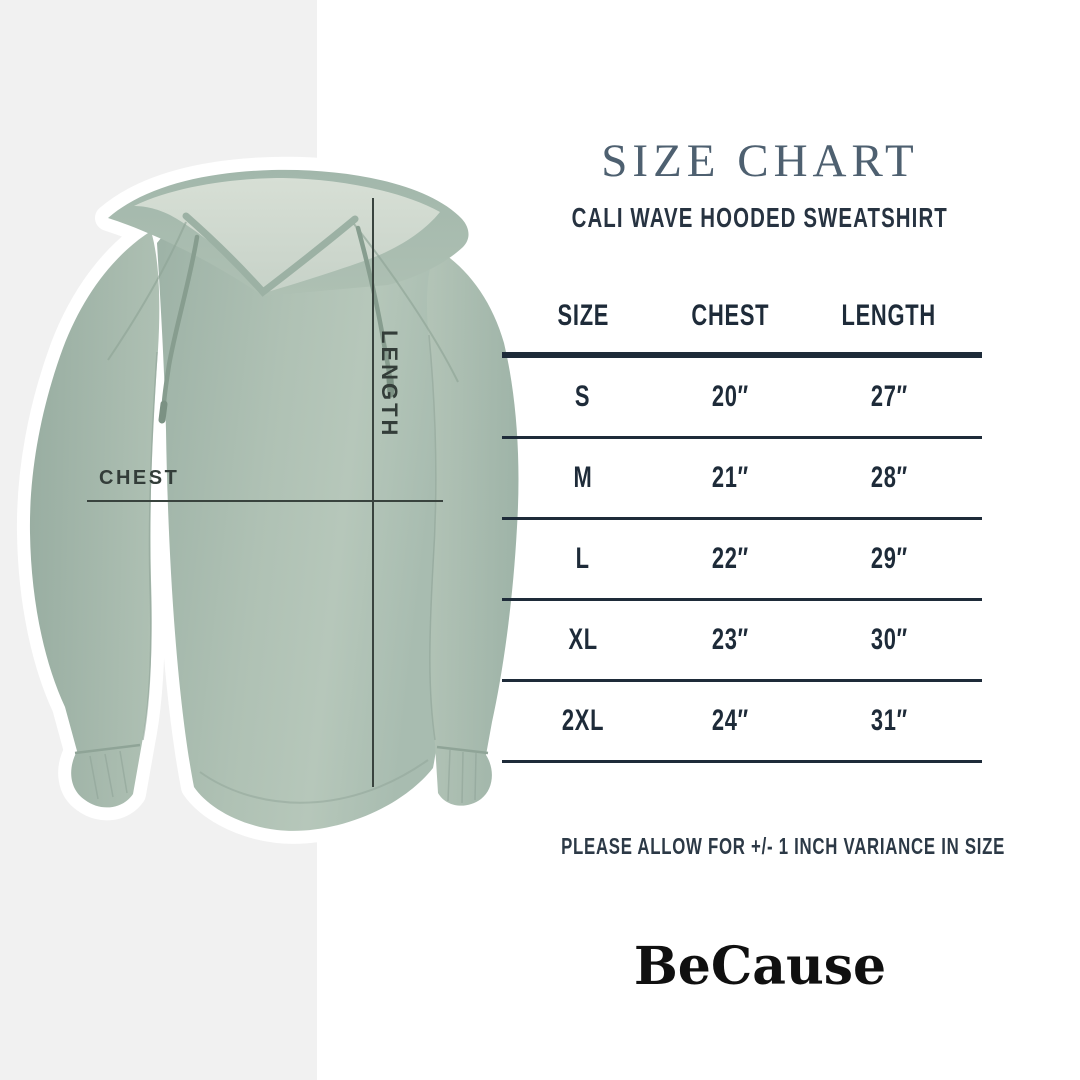 This screenshot has height=1080, width=1080. I want to click on chest-value: 22″, so click(730, 558).